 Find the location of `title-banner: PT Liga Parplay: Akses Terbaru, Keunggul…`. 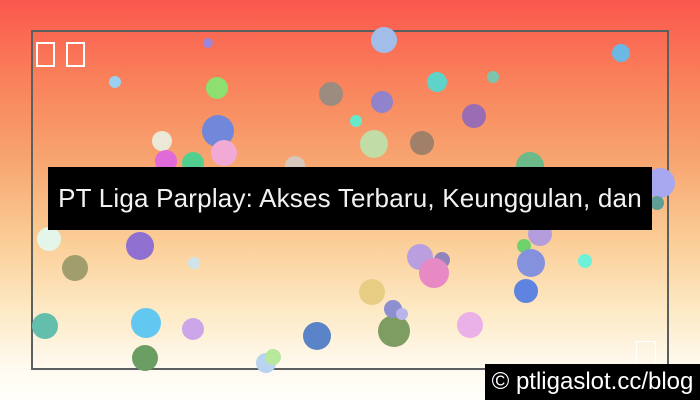

title-banner: PT Liga Parplay: Akses Terbaru, Keunggul… is located at coordinates (350, 198).